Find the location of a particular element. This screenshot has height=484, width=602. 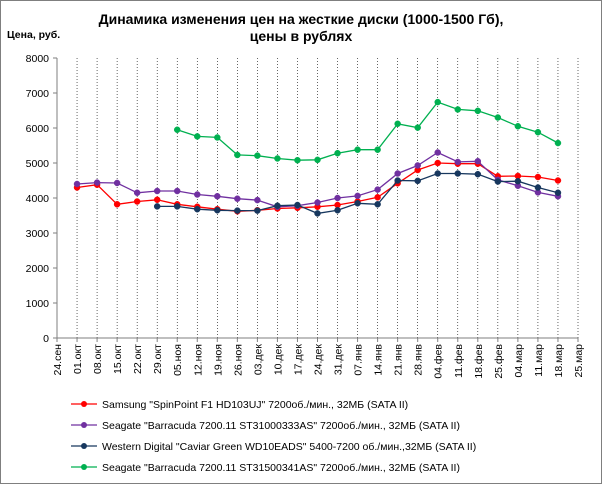

x-tick-label: 04.фев is located at coordinates (439, 361).